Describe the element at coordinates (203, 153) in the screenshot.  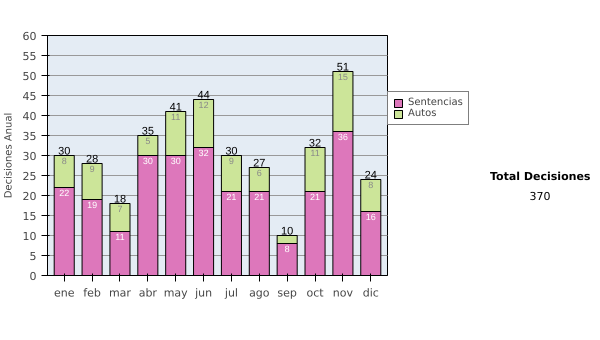
I see `data-label: 32` at that location.